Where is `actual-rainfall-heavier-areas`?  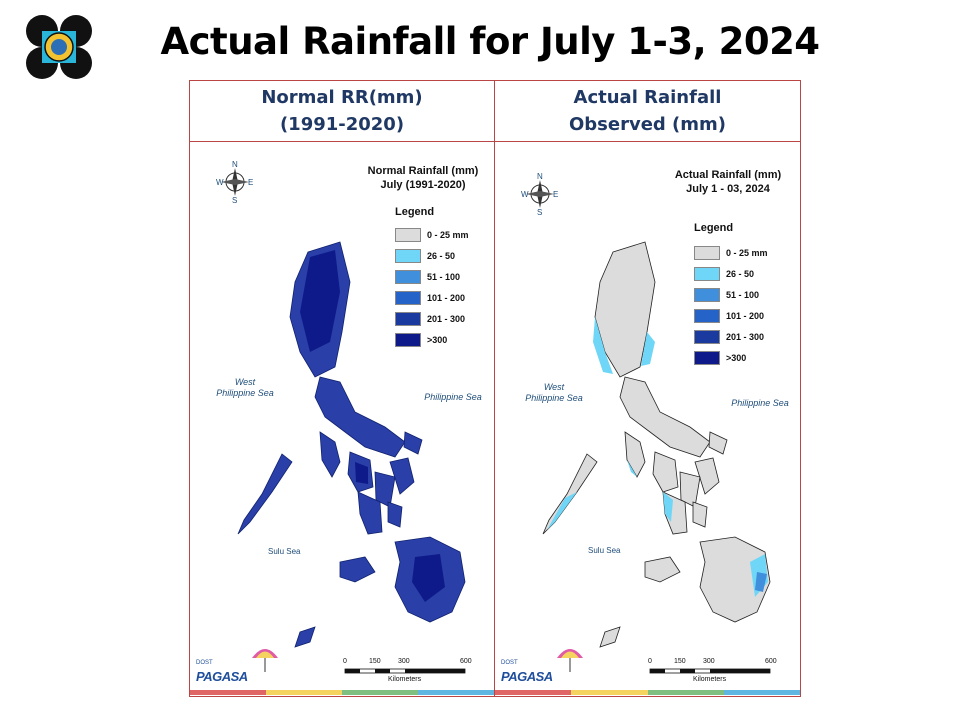 actual-rainfall-heavier-areas is located at coordinates (761, 582).